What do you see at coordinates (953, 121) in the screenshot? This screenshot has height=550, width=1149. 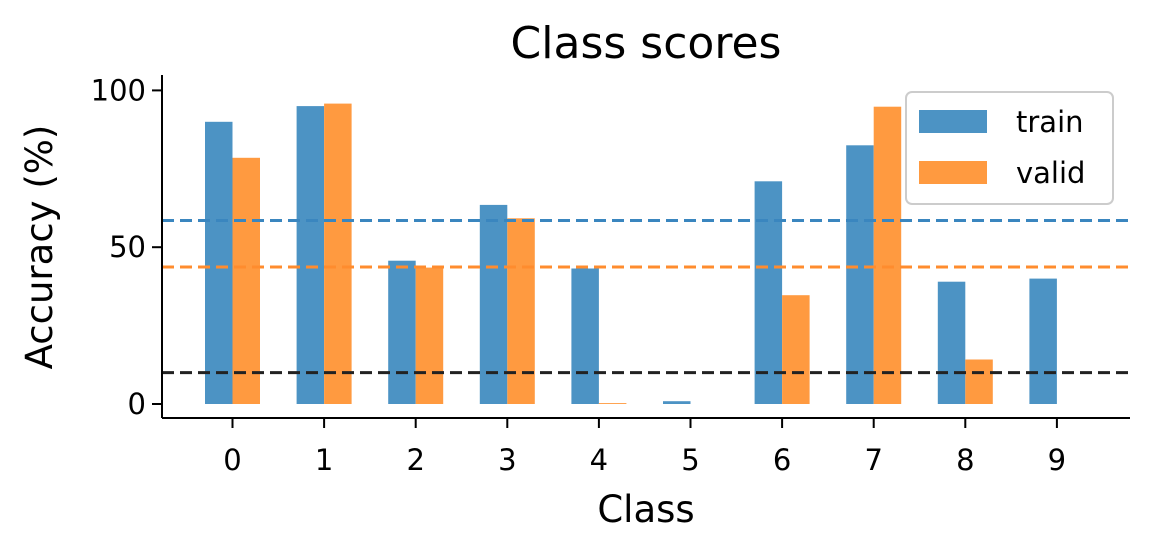 I see `legend-swatch-train` at bounding box center [953, 121].